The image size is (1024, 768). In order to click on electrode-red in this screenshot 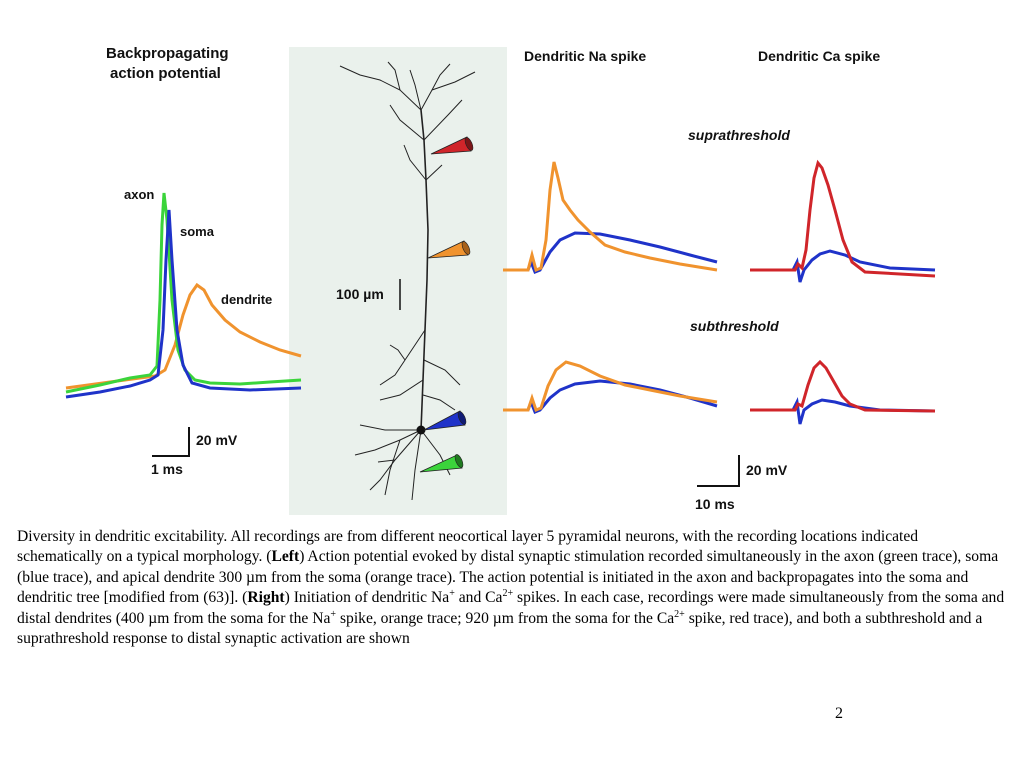, I will do `click(452, 145)`.